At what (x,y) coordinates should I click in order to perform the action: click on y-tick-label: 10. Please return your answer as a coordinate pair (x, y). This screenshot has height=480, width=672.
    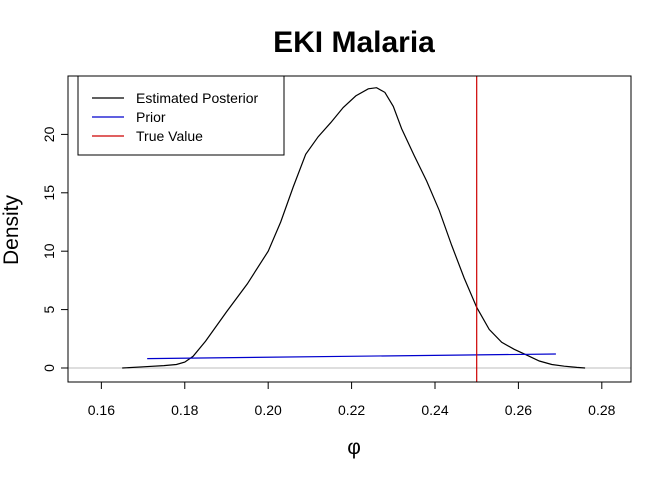
    Looking at the image, I should click on (49, 251).